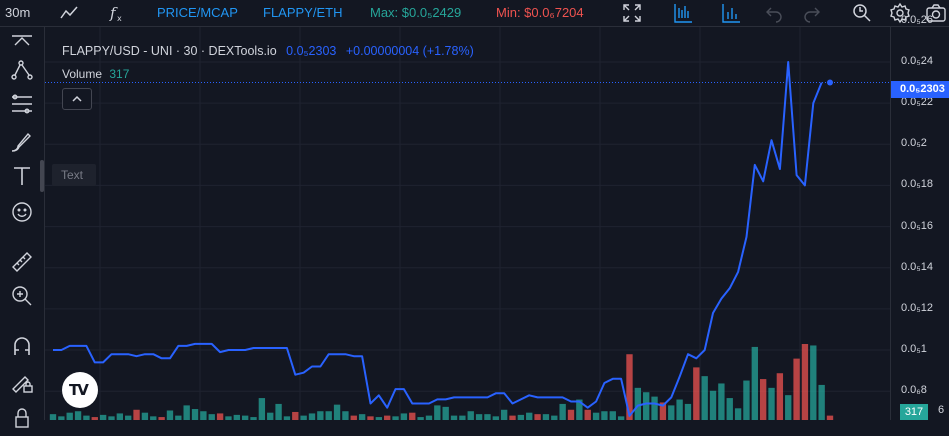  What do you see at coordinates (936, 13) in the screenshot?
I see `camera-icon` at bounding box center [936, 13].